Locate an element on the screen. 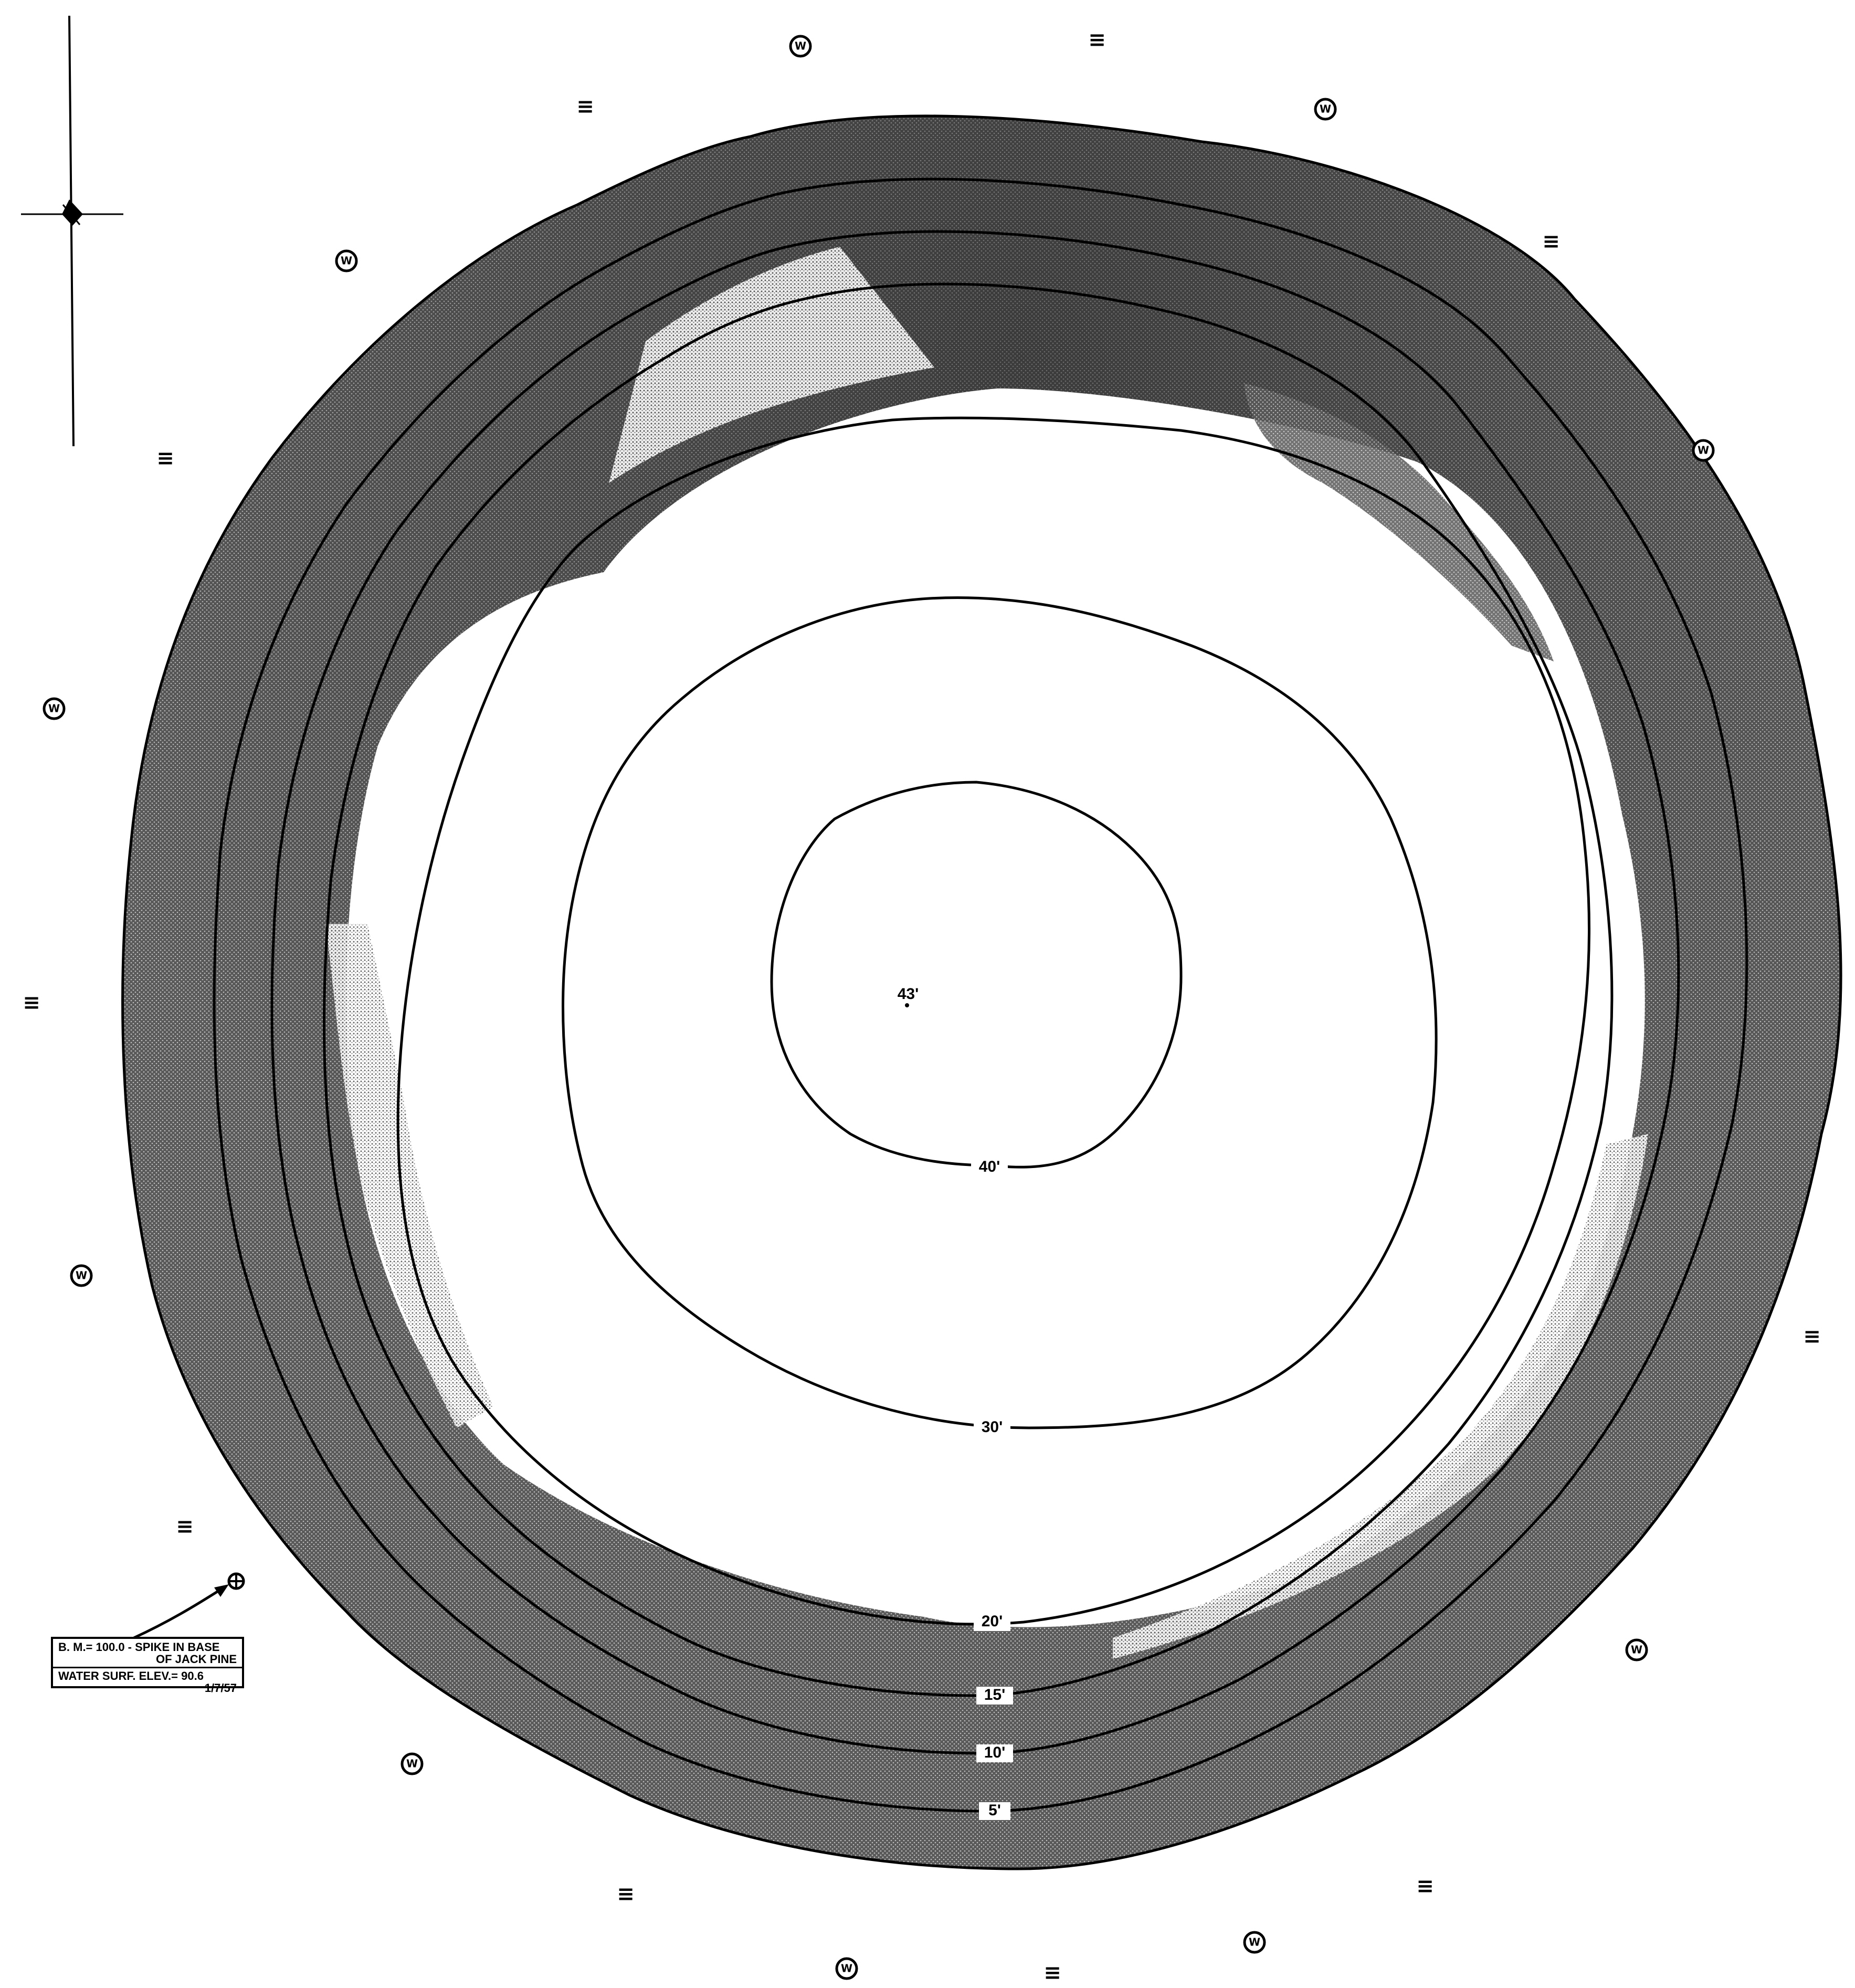 This screenshot has height=1988, width=1855. contour-label-30: 30' is located at coordinates (992, 1427).